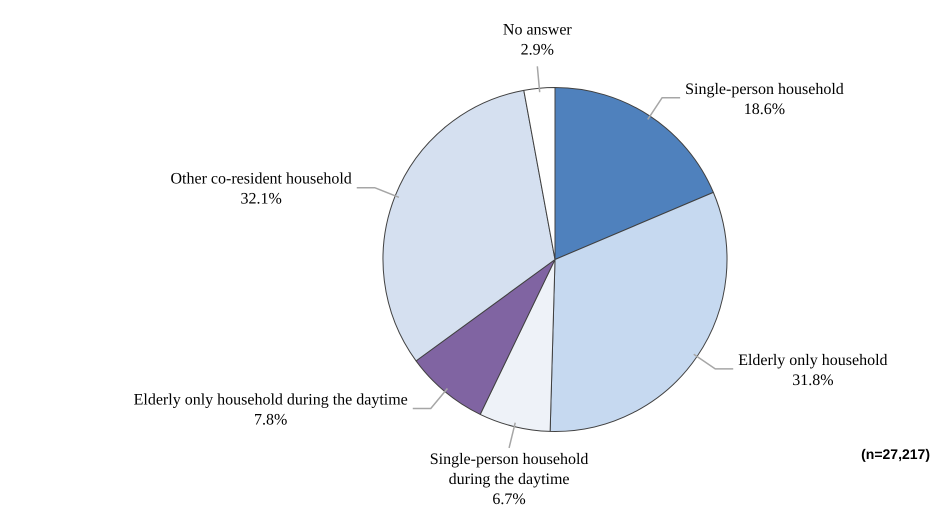  What do you see at coordinates (271, 420) in the screenshot?
I see `data-label: 7.8%` at bounding box center [271, 420].